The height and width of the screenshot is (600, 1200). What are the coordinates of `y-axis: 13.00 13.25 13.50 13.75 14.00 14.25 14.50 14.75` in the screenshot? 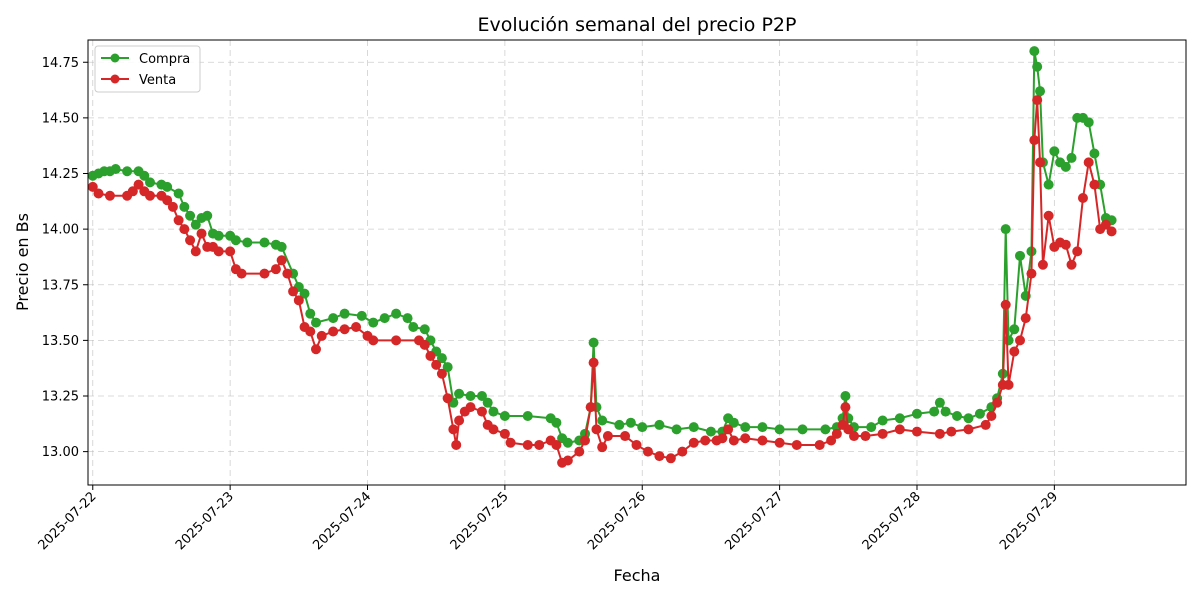 It's located at (65, 258).